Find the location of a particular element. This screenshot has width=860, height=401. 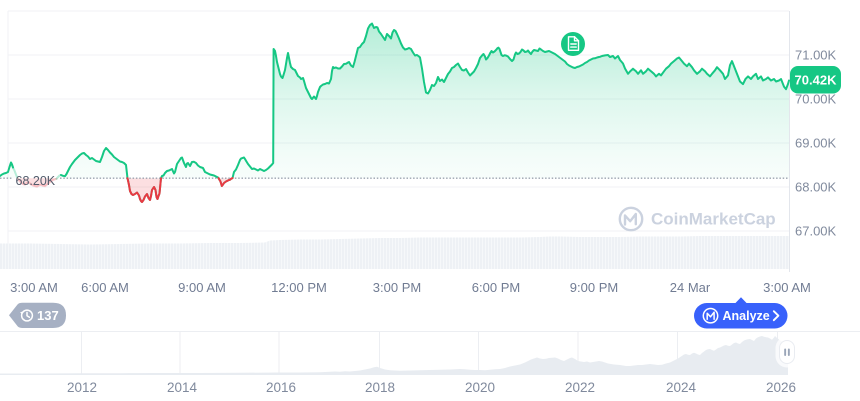

svg-text: 137 is located at coordinates (48, 315).